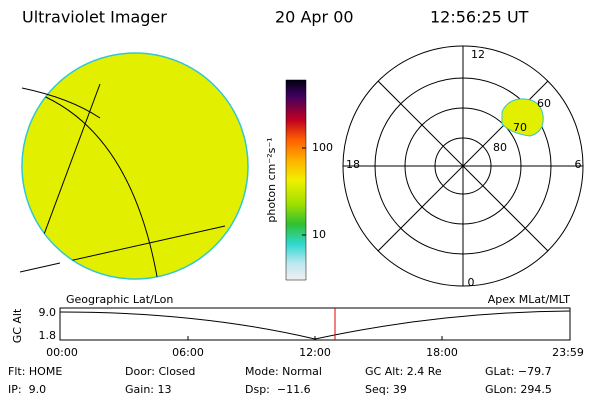 This screenshot has width=600, height=400. Describe the element at coordinates (518, 389) in the screenshot. I see `footer-field: GLon: 294.5` at that location.